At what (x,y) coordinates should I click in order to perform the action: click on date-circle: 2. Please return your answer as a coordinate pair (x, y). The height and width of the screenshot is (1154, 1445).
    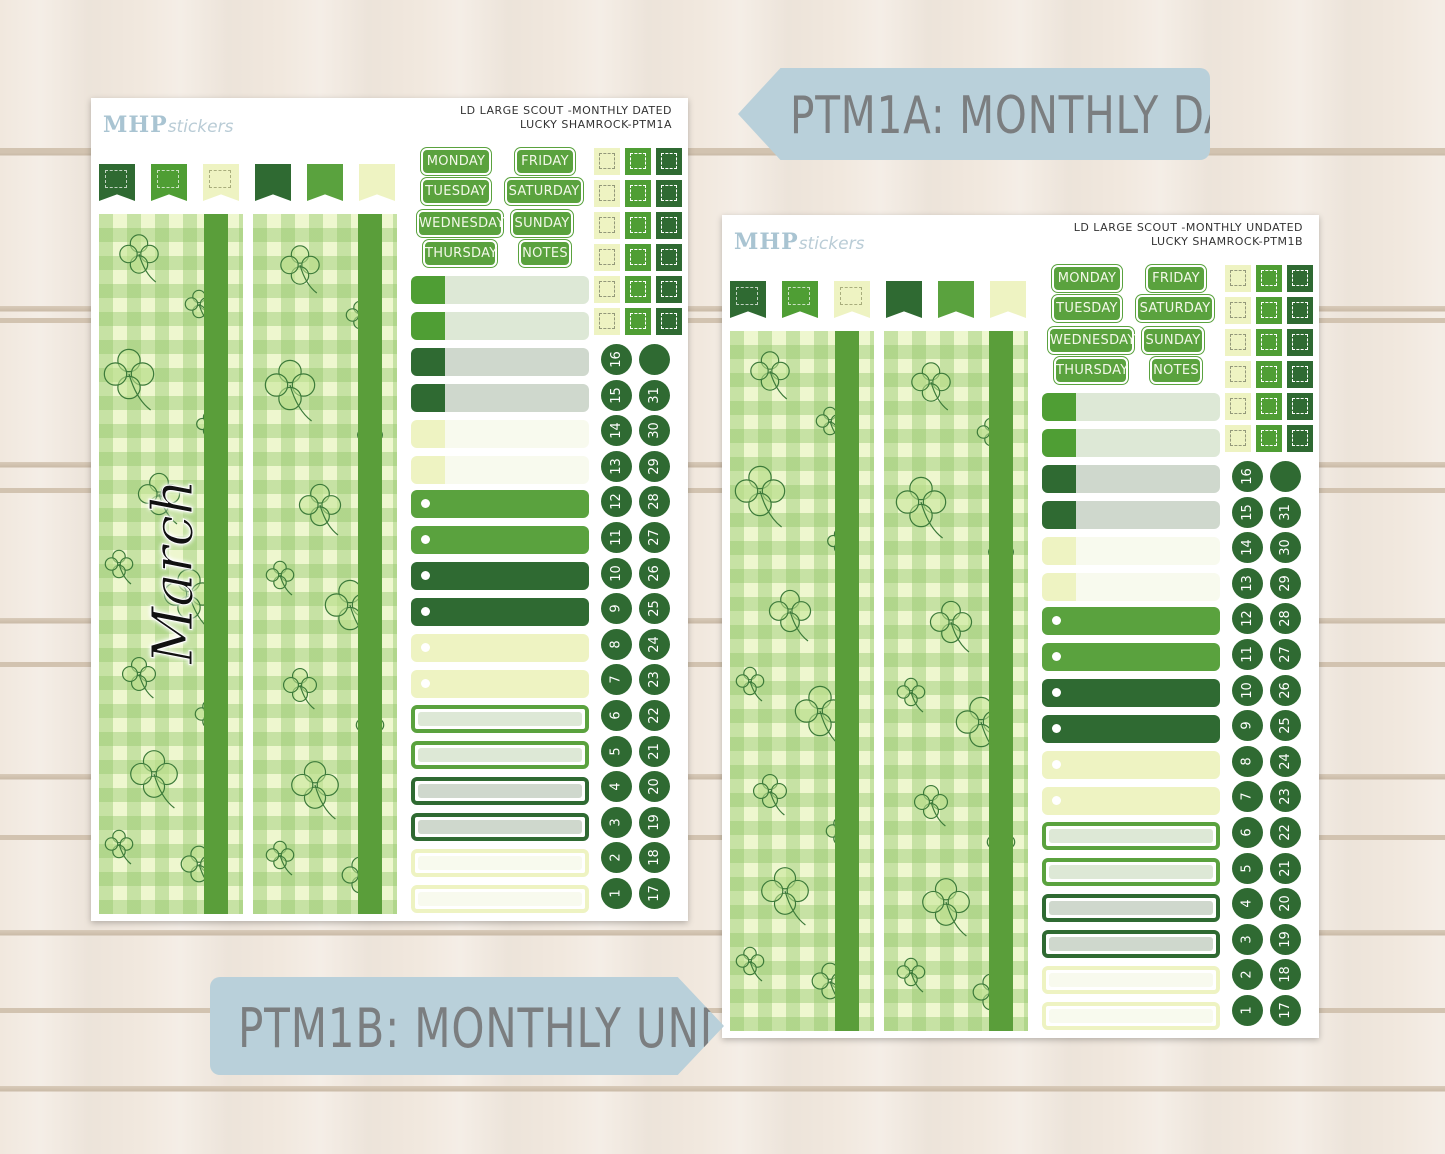
    Looking at the image, I should click on (1247, 975).